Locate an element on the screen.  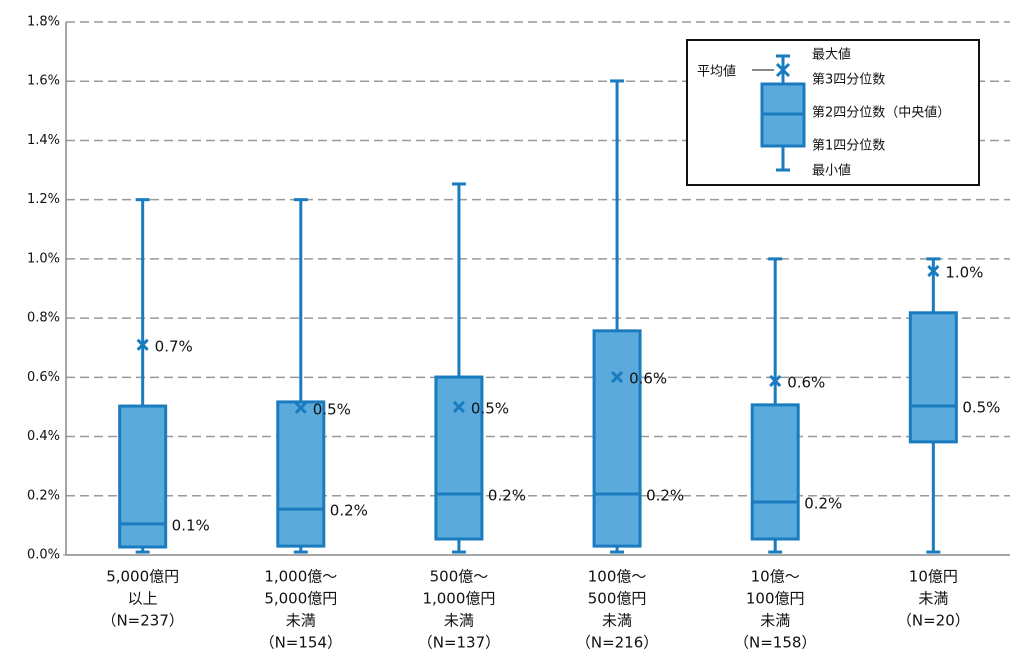
x-tick-label: （N=158） is located at coordinates (775, 643).